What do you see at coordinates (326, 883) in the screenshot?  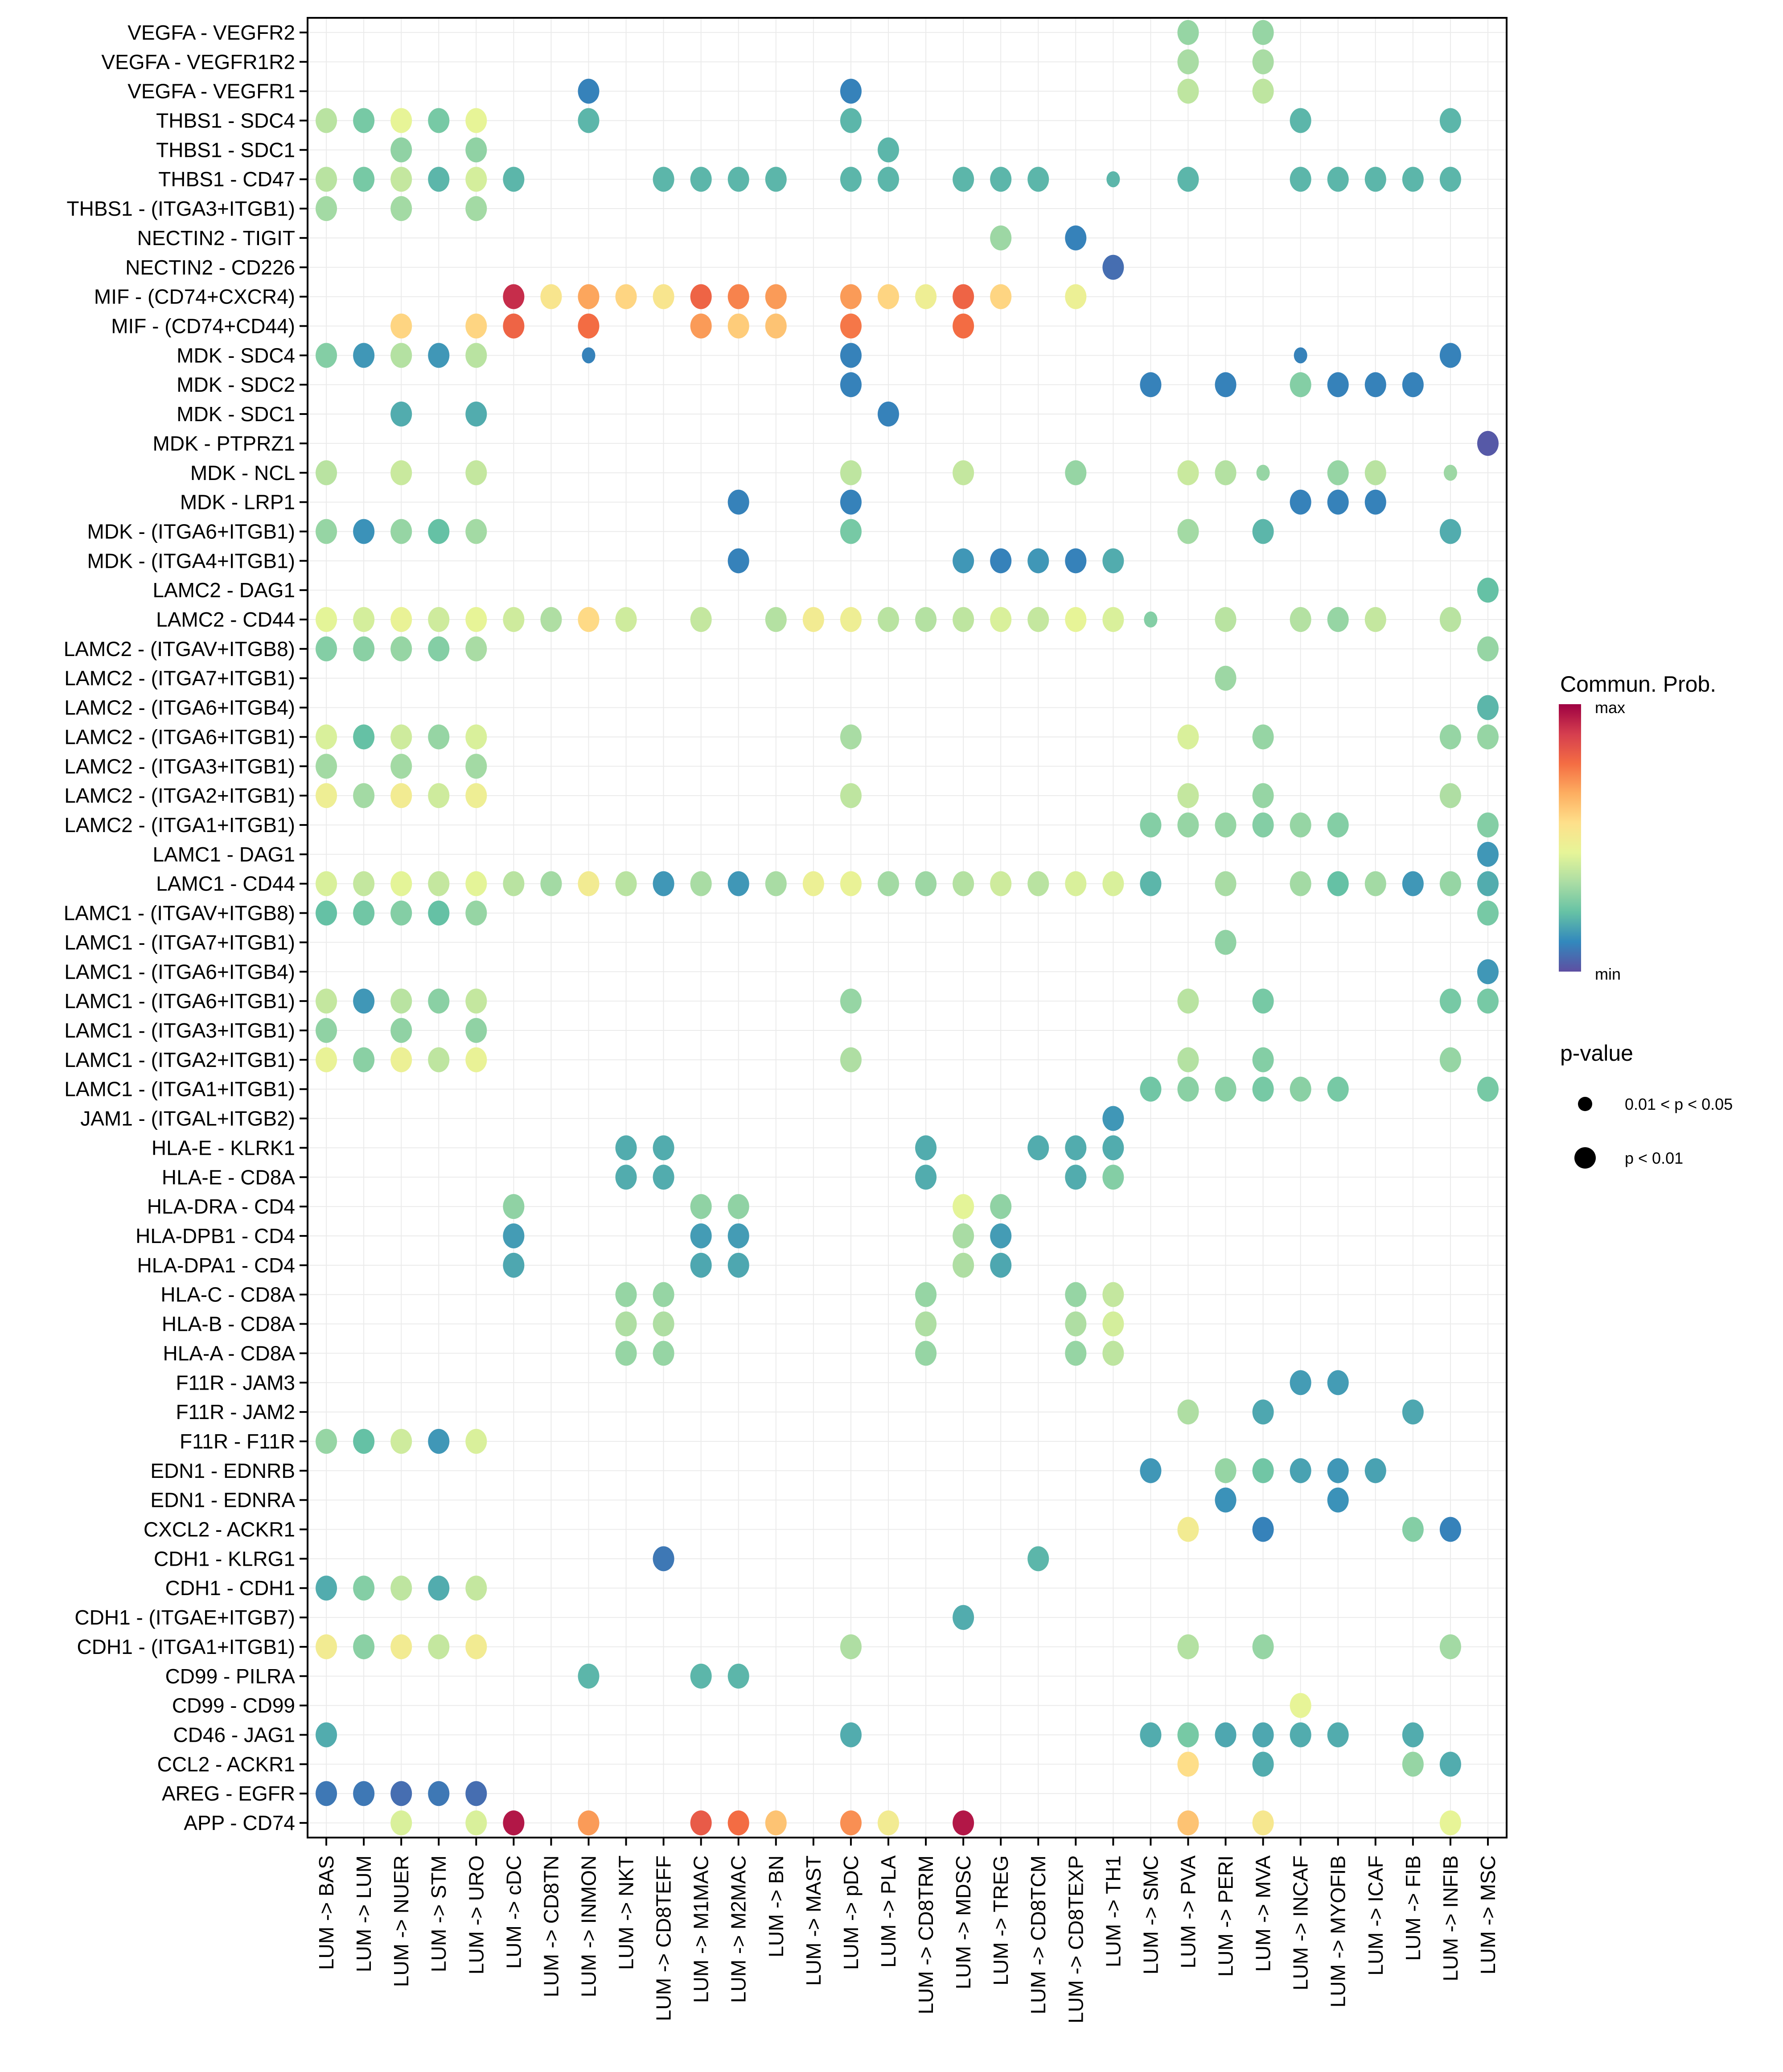 I see `dot-lamc1-cd44-col0` at bounding box center [326, 883].